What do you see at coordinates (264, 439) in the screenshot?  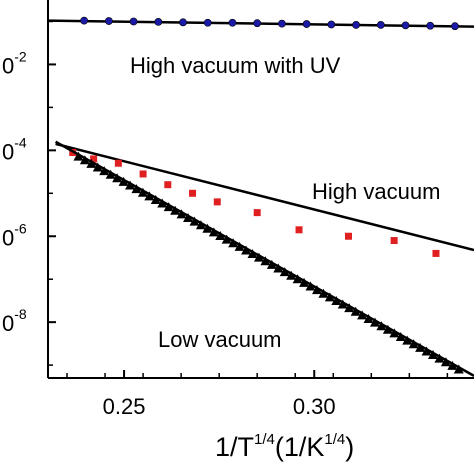 I see `x-axis-title-power: 1/4` at bounding box center [264, 439].